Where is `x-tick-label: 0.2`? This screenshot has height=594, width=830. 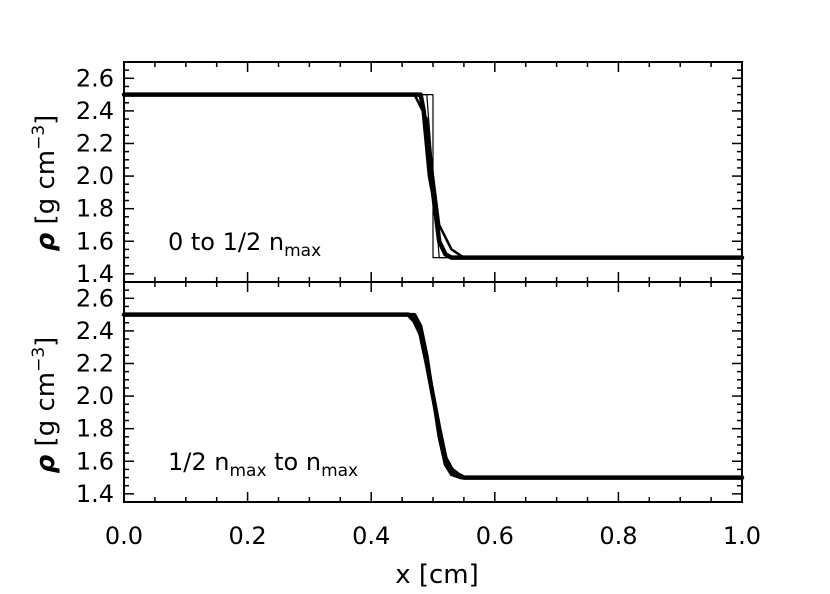
x-tick-label: 0.2 is located at coordinates (248, 536).